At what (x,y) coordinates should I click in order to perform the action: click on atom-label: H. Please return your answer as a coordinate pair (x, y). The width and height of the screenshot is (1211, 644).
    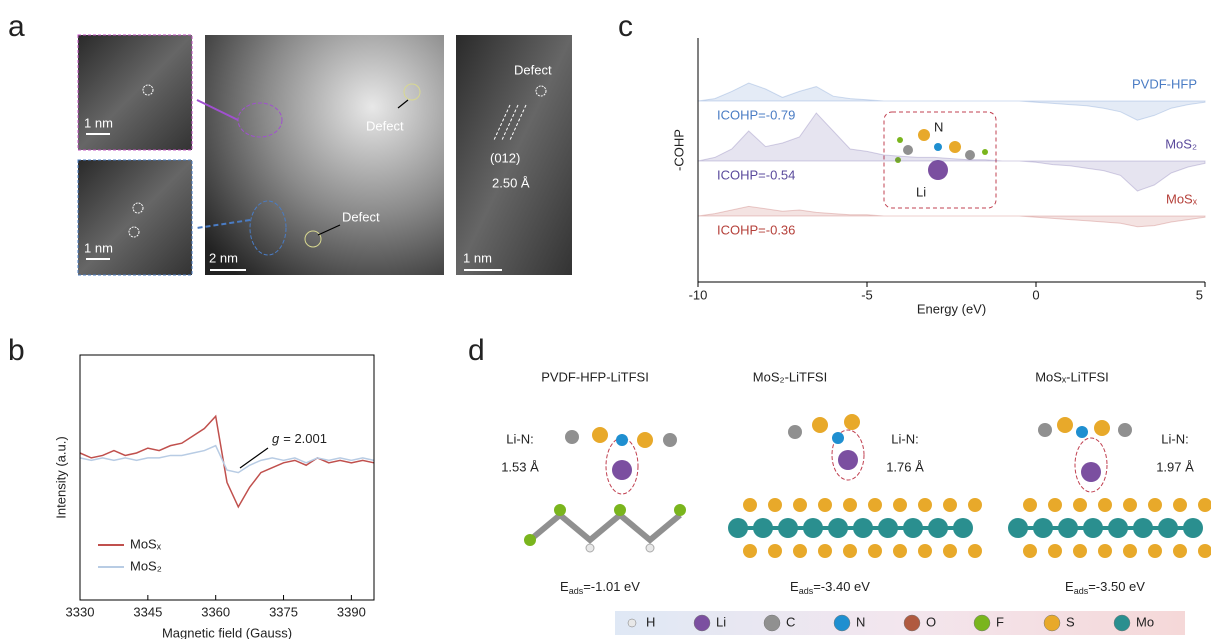
    Looking at the image, I should click on (650, 621).